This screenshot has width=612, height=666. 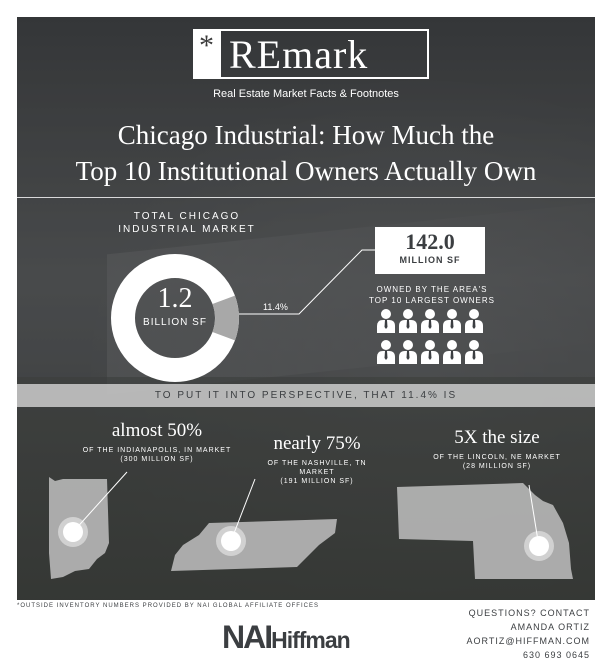 I want to click on tennessee-map, so click(x=254, y=545).